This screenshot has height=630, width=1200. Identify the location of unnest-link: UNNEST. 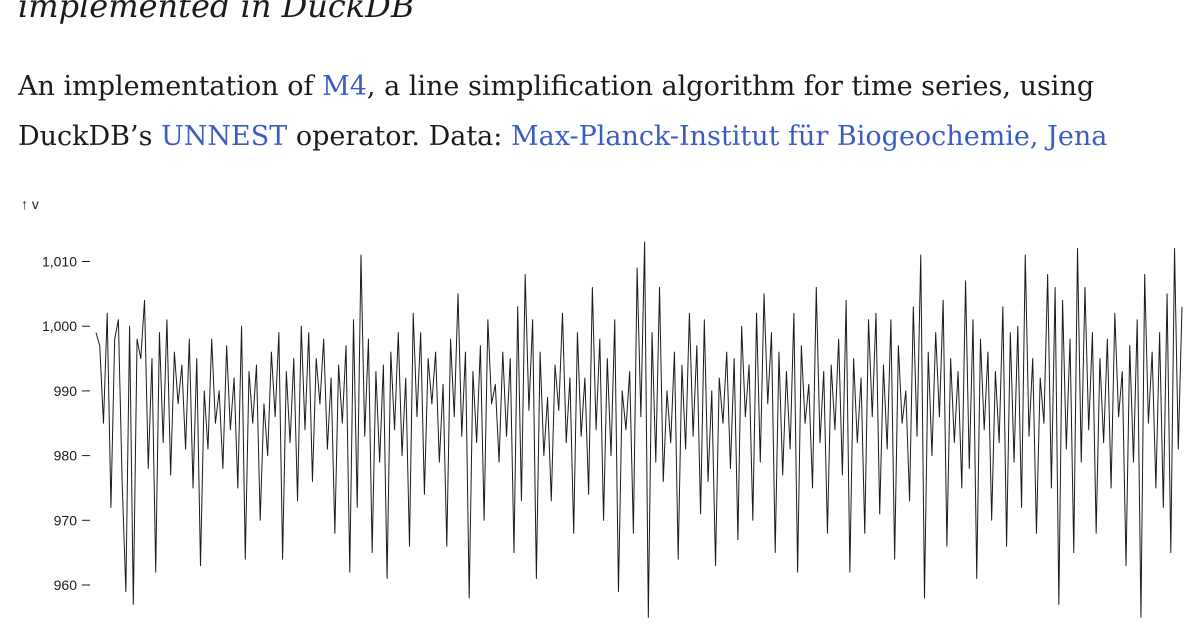
(224, 136).